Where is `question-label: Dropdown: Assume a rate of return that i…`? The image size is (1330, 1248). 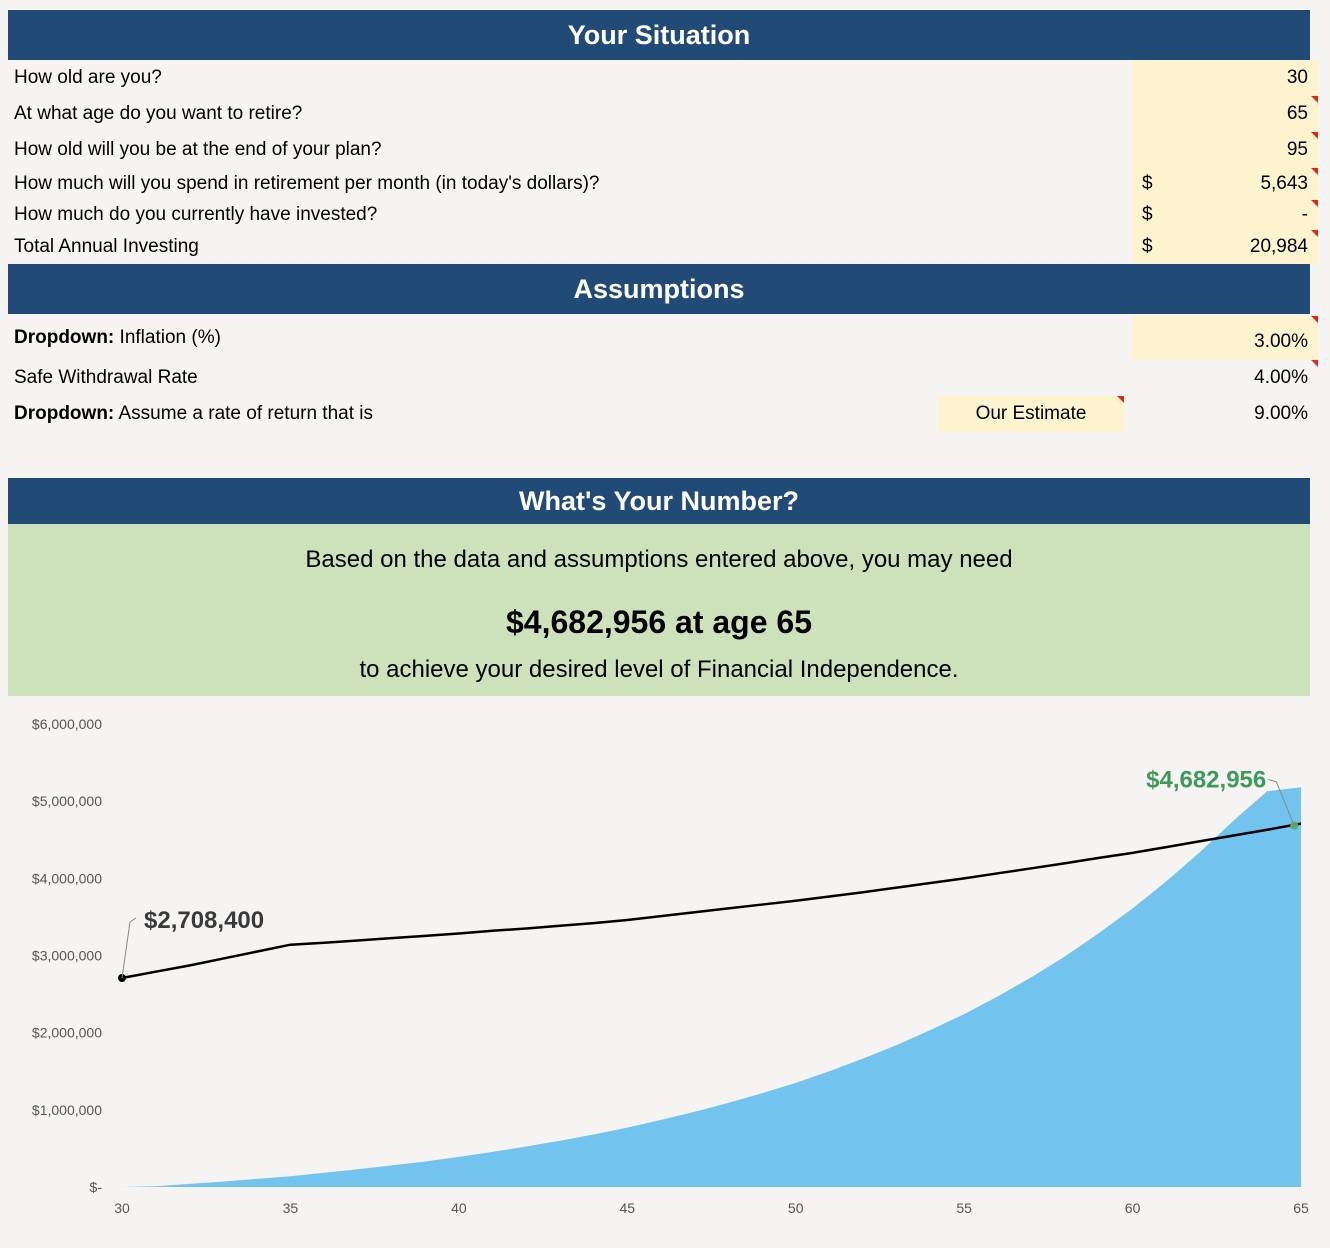 question-label: Dropdown: Assume a rate of return that i… is located at coordinates (193, 414).